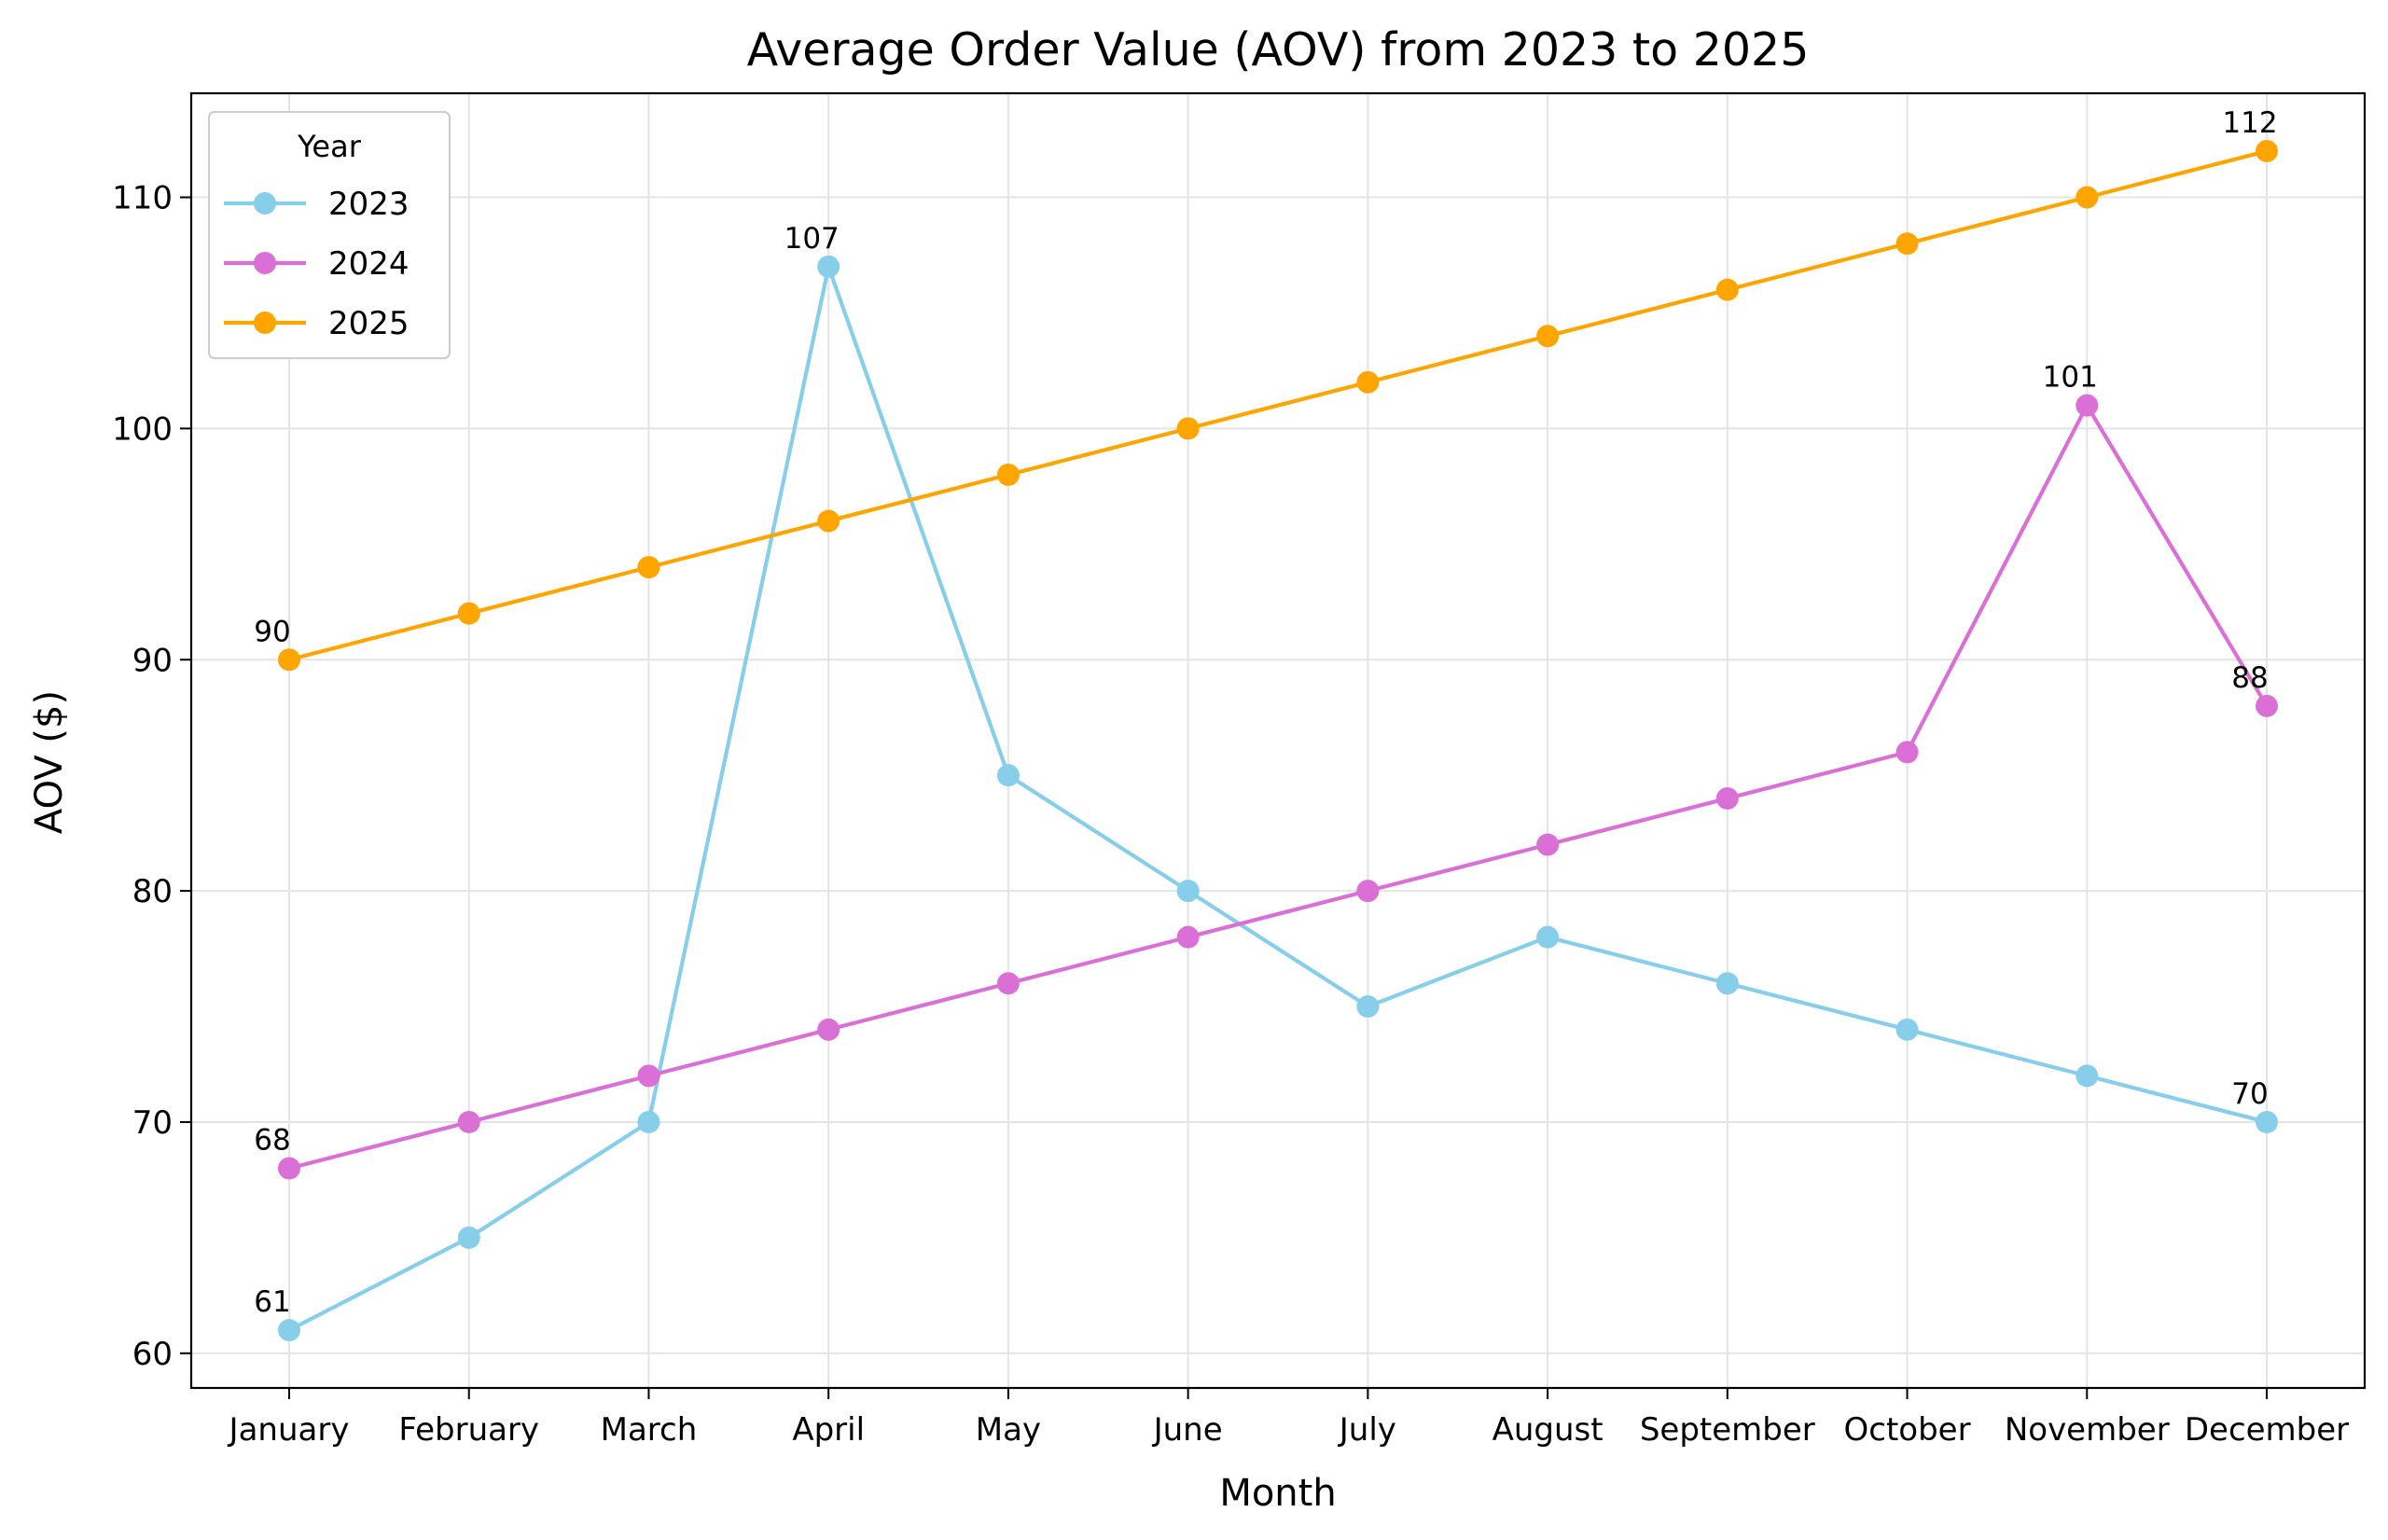  I want to click on y-axis-label: AOV ($), so click(49, 762).